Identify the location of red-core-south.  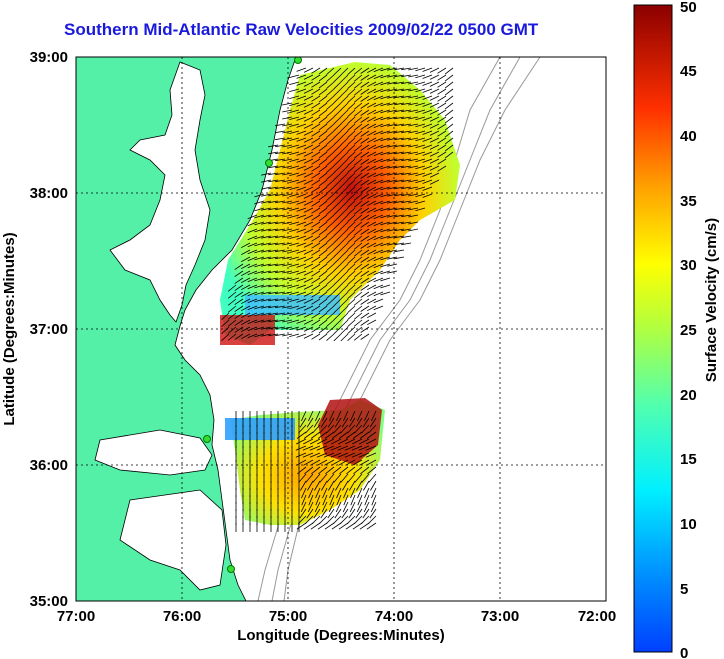
(350, 431).